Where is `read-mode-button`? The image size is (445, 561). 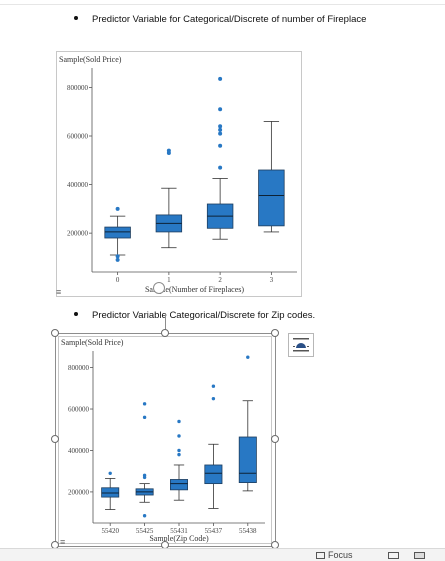 read-mode-button is located at coordinates (393, 556).